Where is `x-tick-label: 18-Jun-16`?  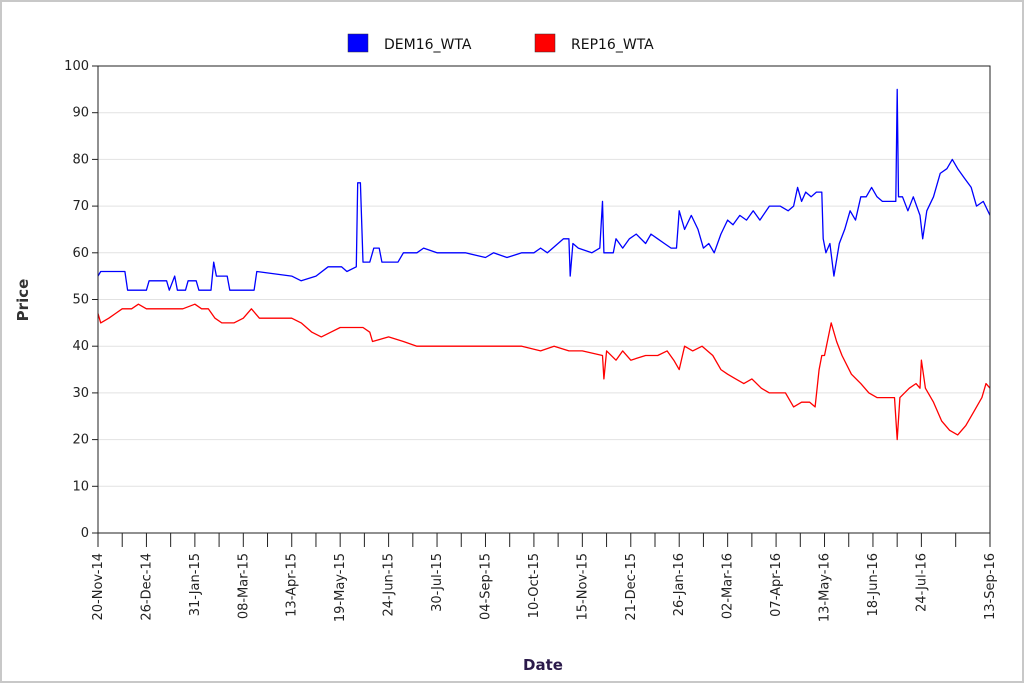
x-tick-label: 18-Jun-16 is located at coordinates (873, 585).